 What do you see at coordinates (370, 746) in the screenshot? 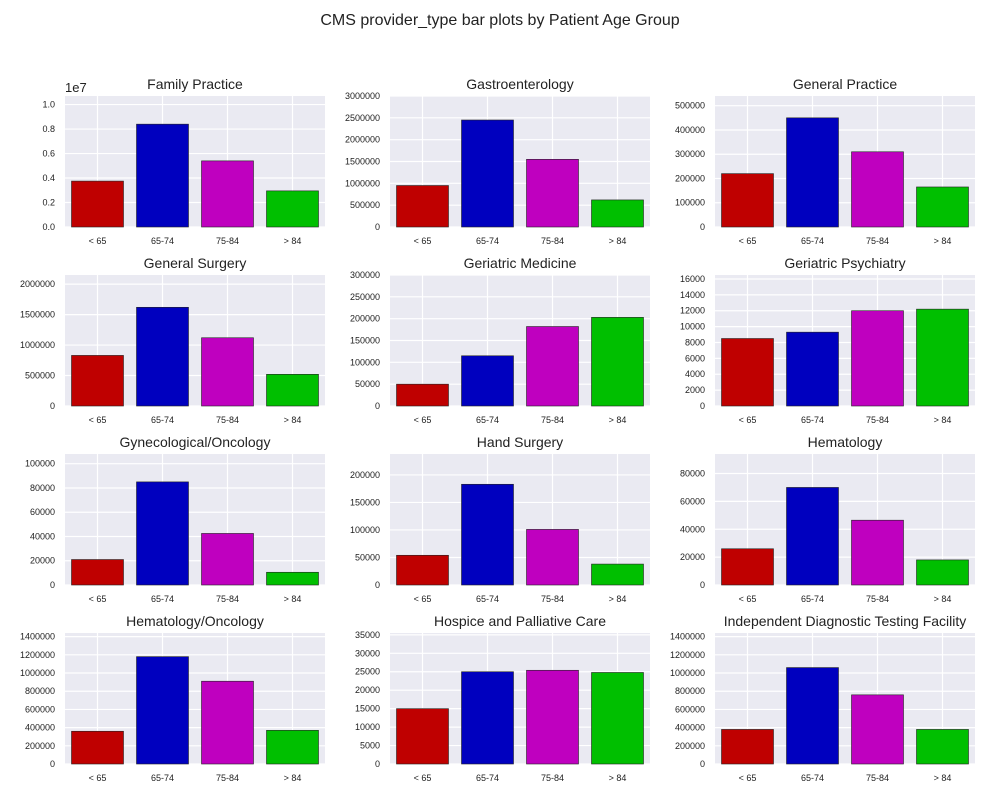
I see `y-tick-label: 5000` at bounding box center [370, 746].